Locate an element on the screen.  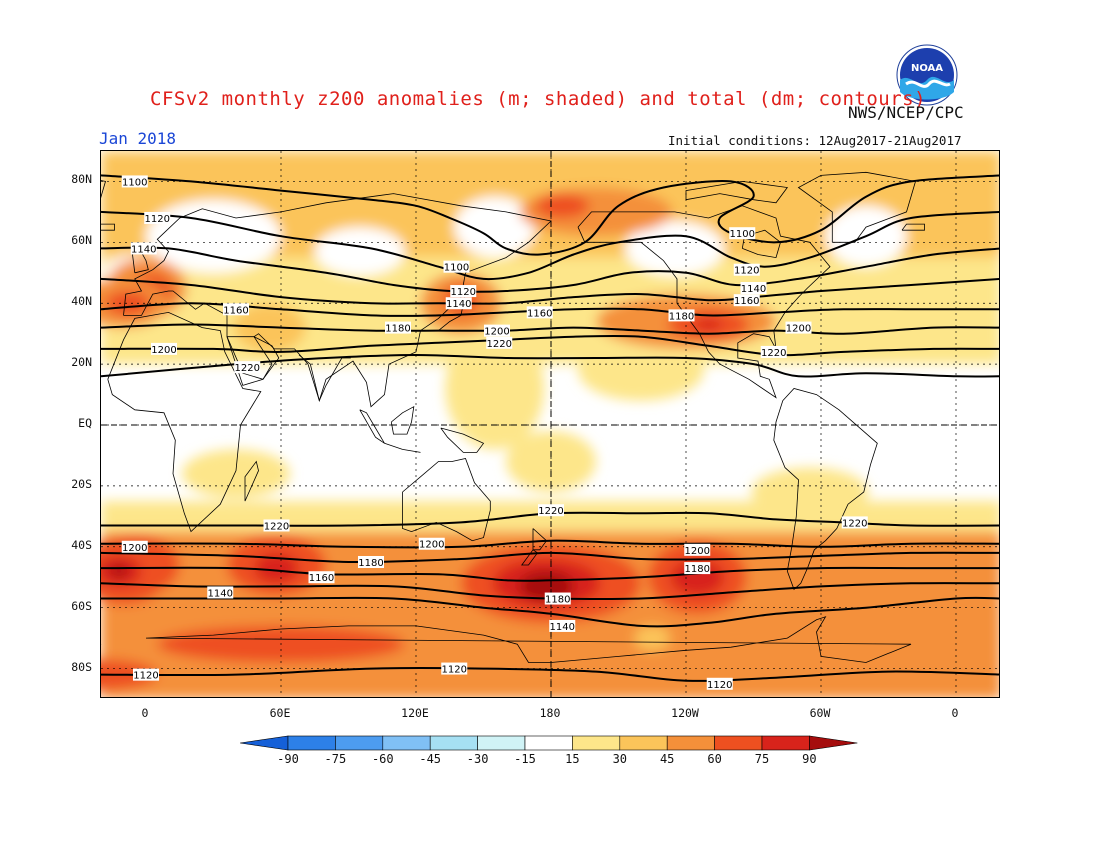
colorbar-label: 45 is located at coordinates (667, 759).